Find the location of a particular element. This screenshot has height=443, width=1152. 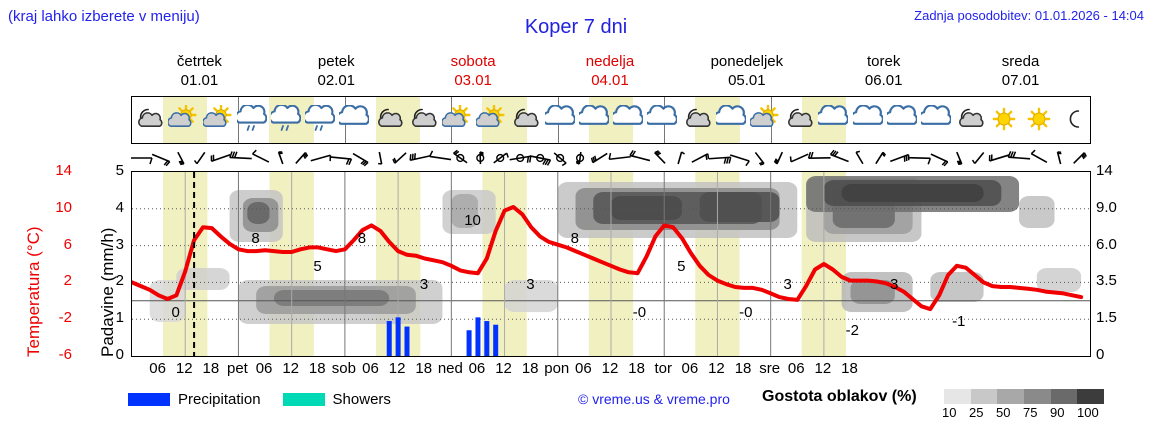

precipitation-tick: 3 is located at coordinates (119, 244).